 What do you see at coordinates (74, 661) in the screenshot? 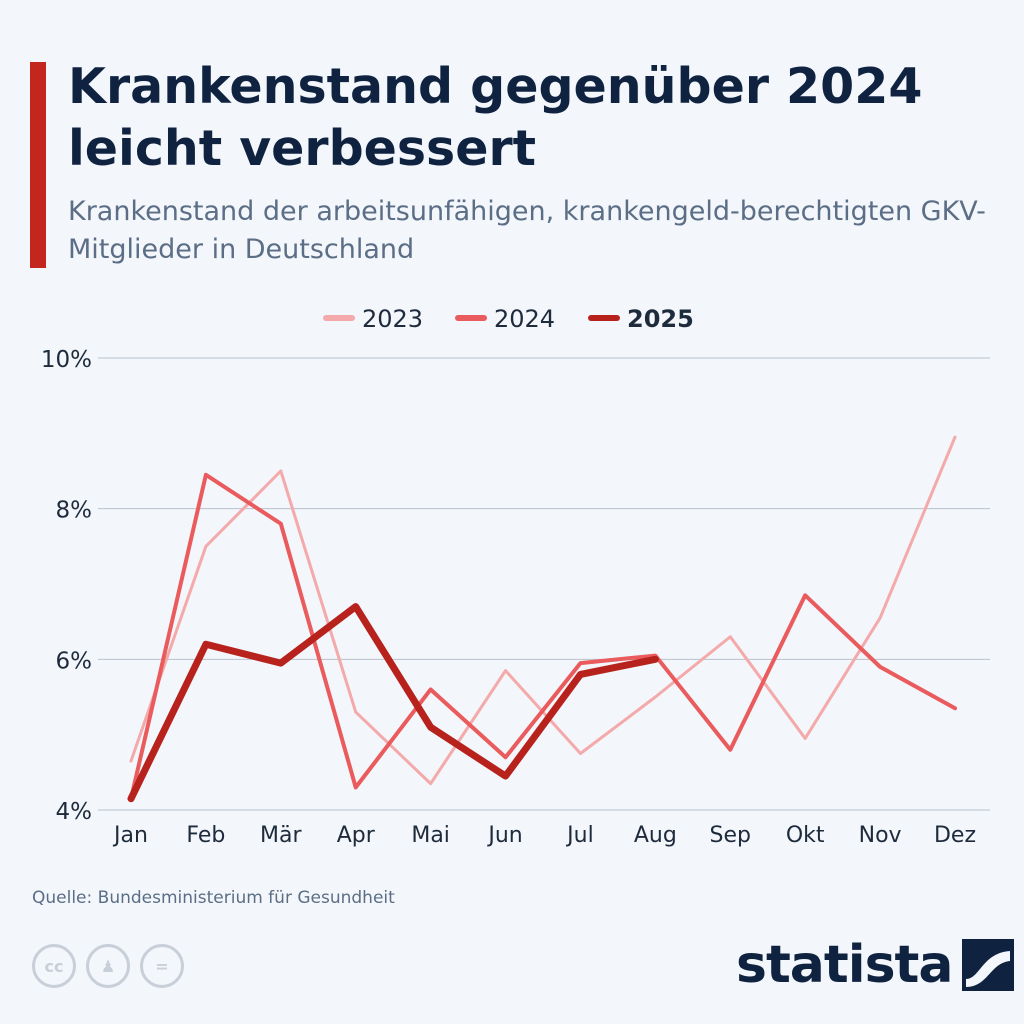
I see `y-tick-label: 6%` at bounding box center [74, 661].